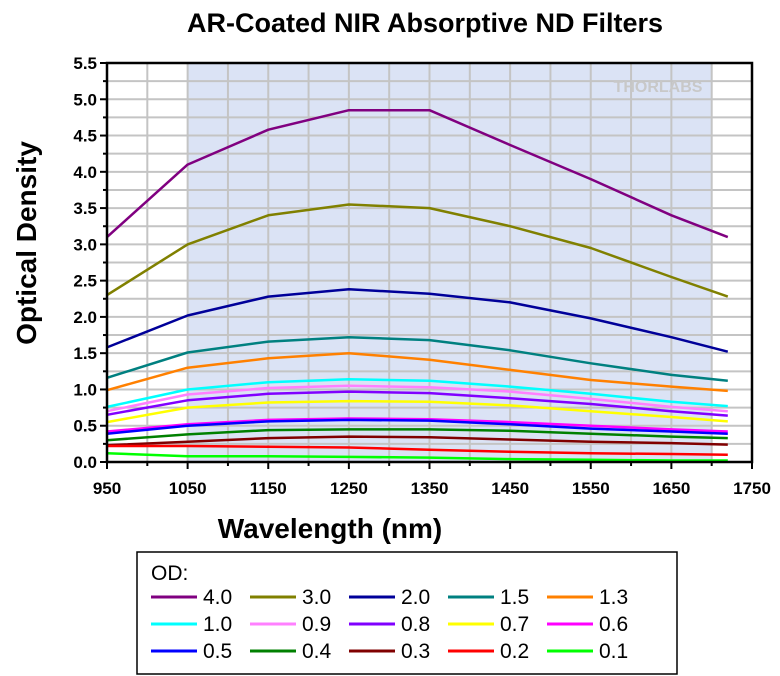 The image size is (780, 676). What do you see at coordinates (613, 624) in the screenshot?
I see `legend-label-od-0.6: 0.6` at bounding box center [613, 624].